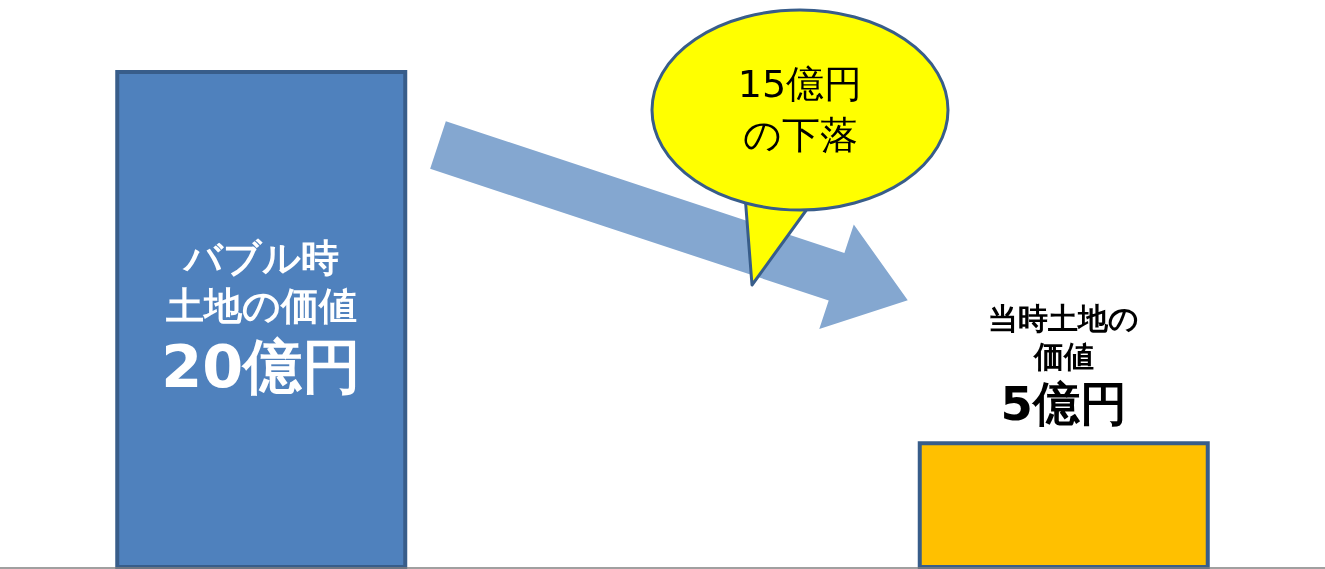  Describe the element at coordinates (261, 282) in the screenshot. I see `category-label: バブル時土地の価値` at that location.